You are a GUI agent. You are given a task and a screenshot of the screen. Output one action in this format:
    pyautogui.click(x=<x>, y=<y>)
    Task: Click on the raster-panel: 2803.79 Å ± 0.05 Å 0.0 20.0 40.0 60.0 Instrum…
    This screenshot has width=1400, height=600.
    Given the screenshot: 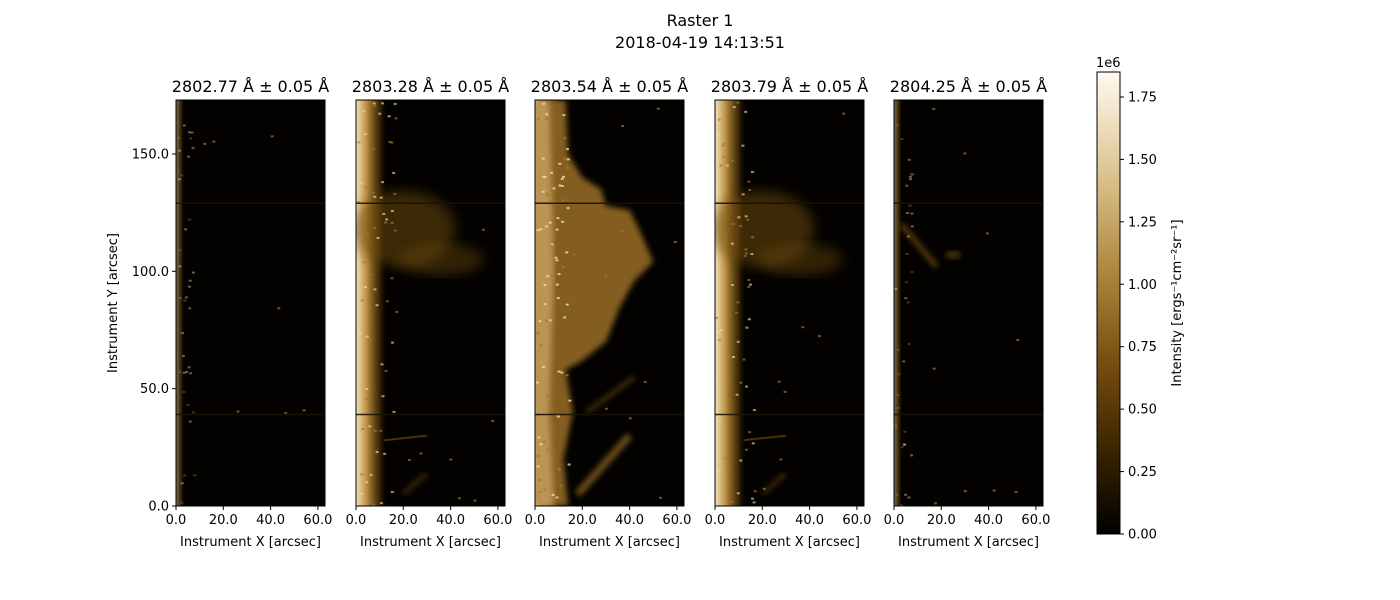 What is the action you would take?
    pyautogui.click(x=788, y=313)
    